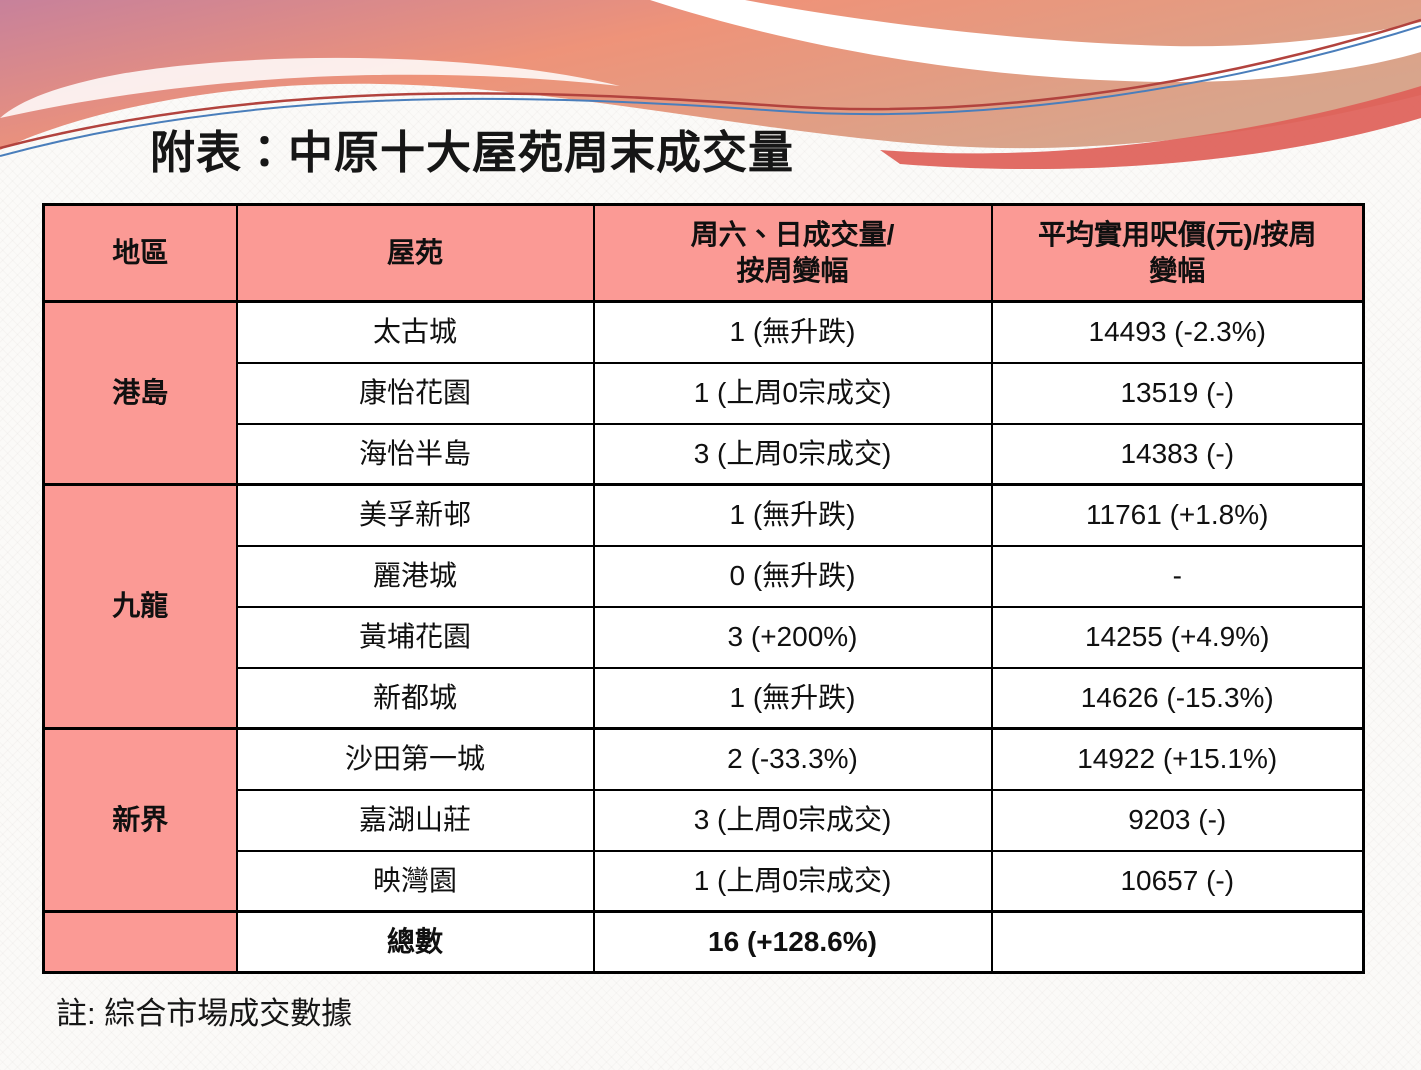 The height and width of the screenshot is (1070, 1421). I want to click on total-volume-cell: 16 (+128.6%), so click(792, 942).